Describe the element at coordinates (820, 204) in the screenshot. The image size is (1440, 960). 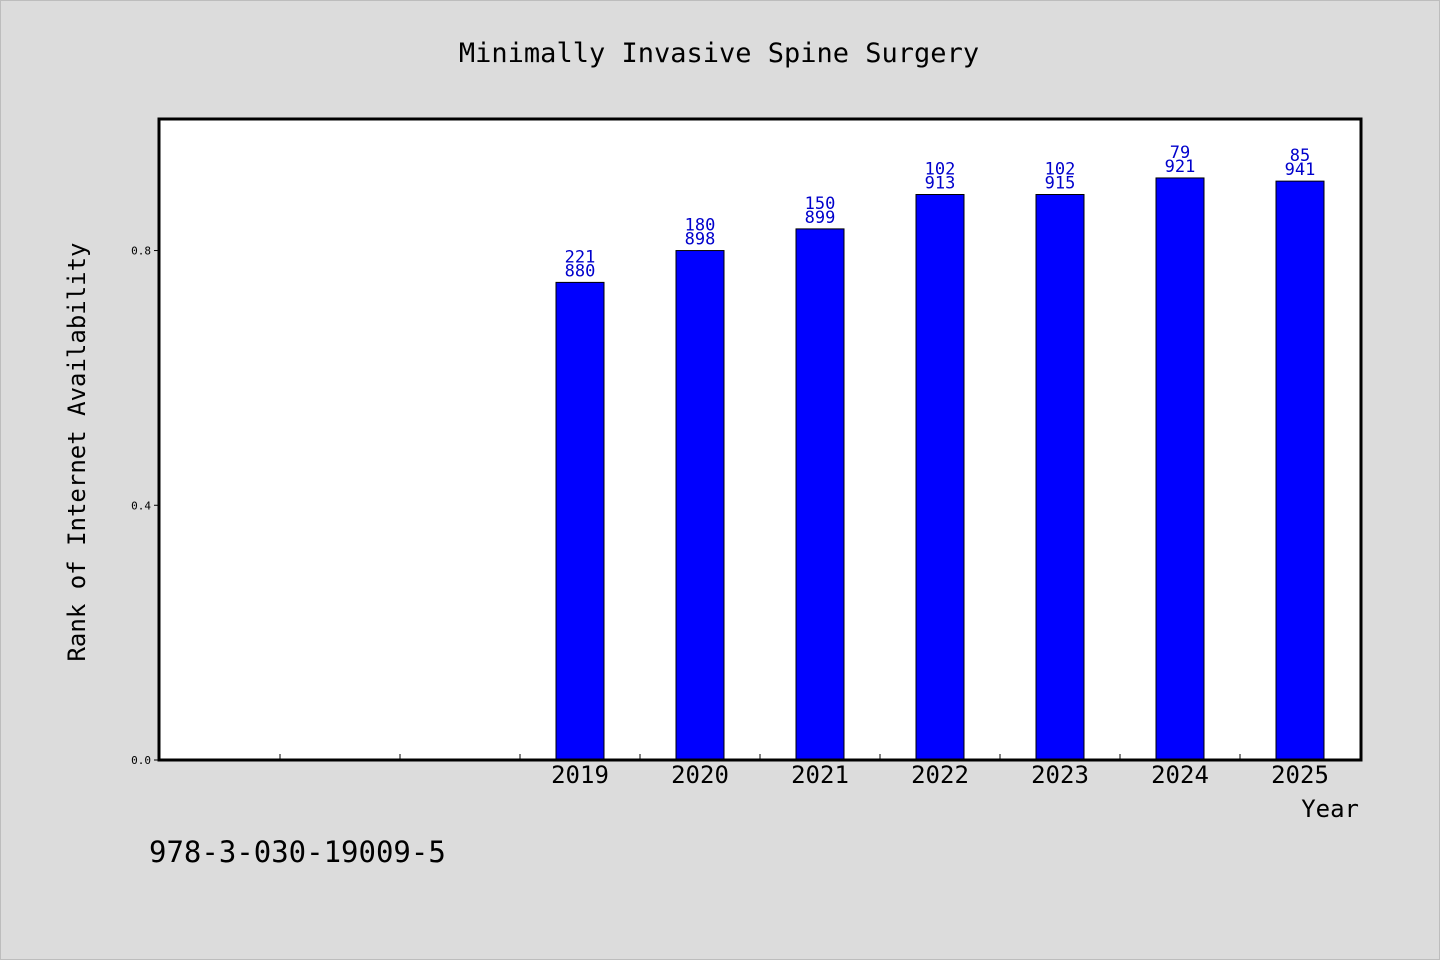
I see `bar-label-top: 150` at that location.